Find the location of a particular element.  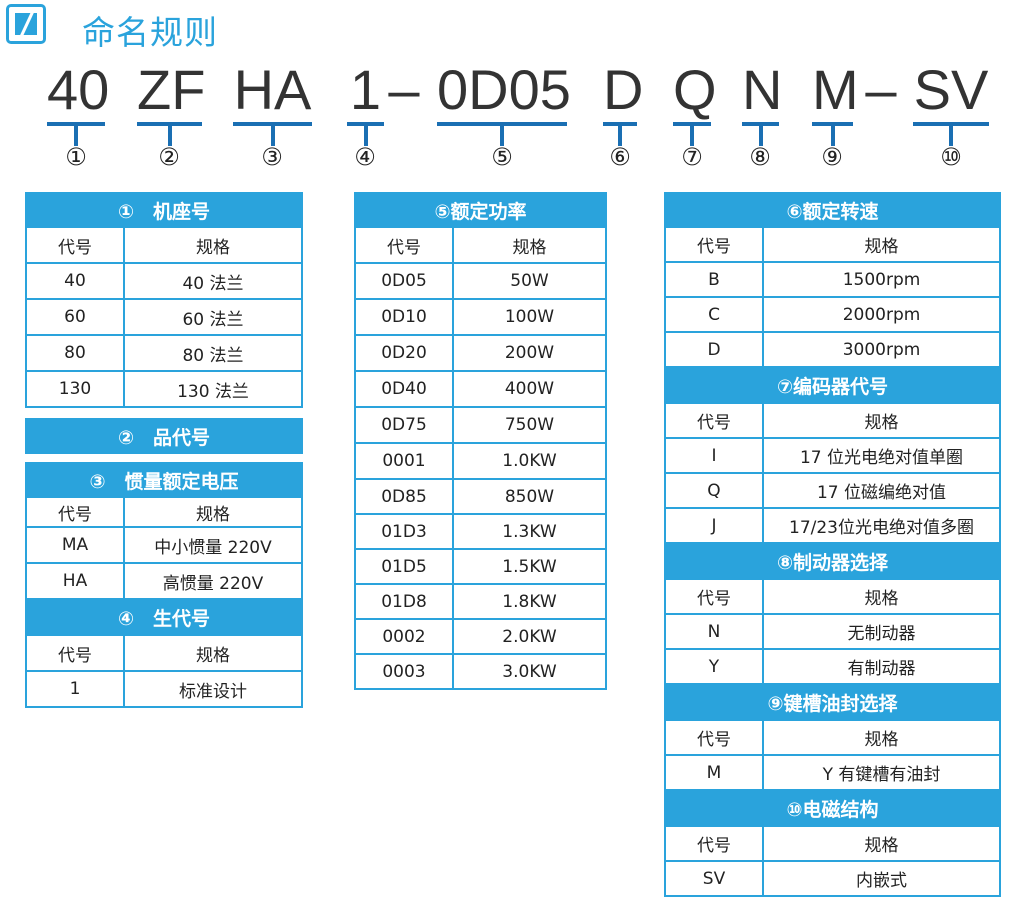

code-segment-10: SV is located at coordinates (951, 104).